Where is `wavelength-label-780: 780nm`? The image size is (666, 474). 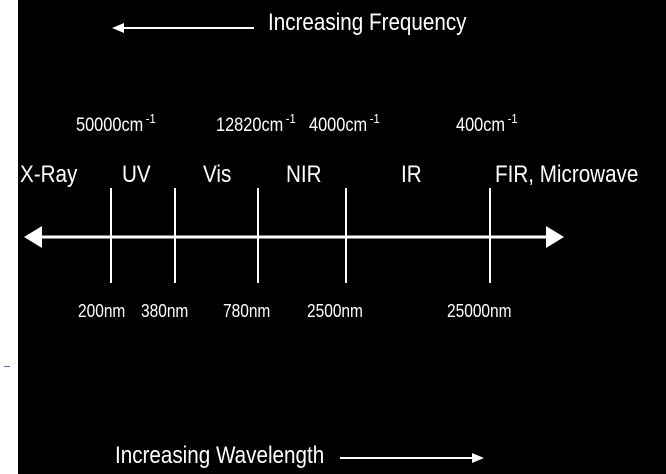 wavelength-label-780: 780nm is located at coordinates (247, 311).